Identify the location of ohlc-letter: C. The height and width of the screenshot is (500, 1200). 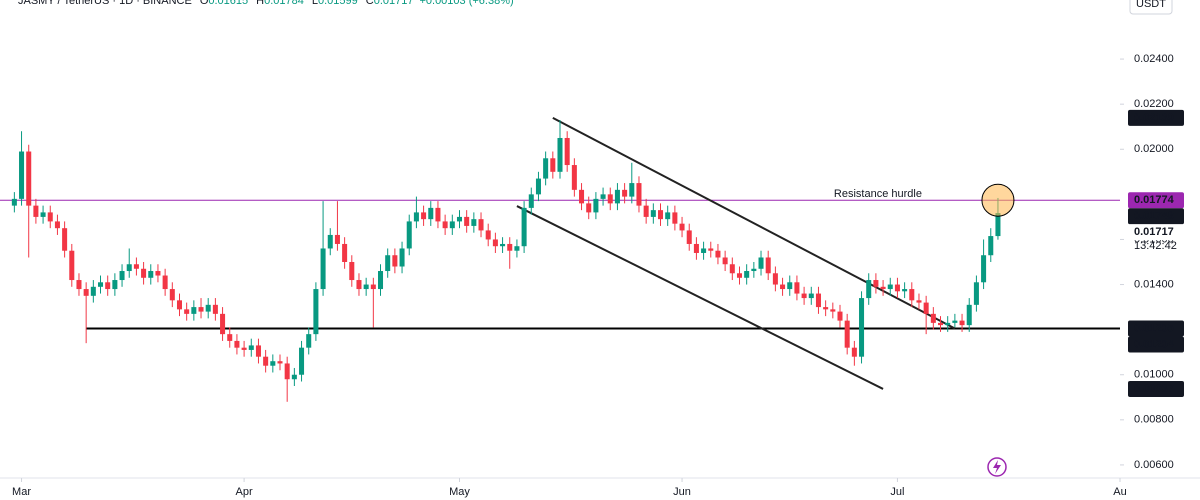
(370, 3).